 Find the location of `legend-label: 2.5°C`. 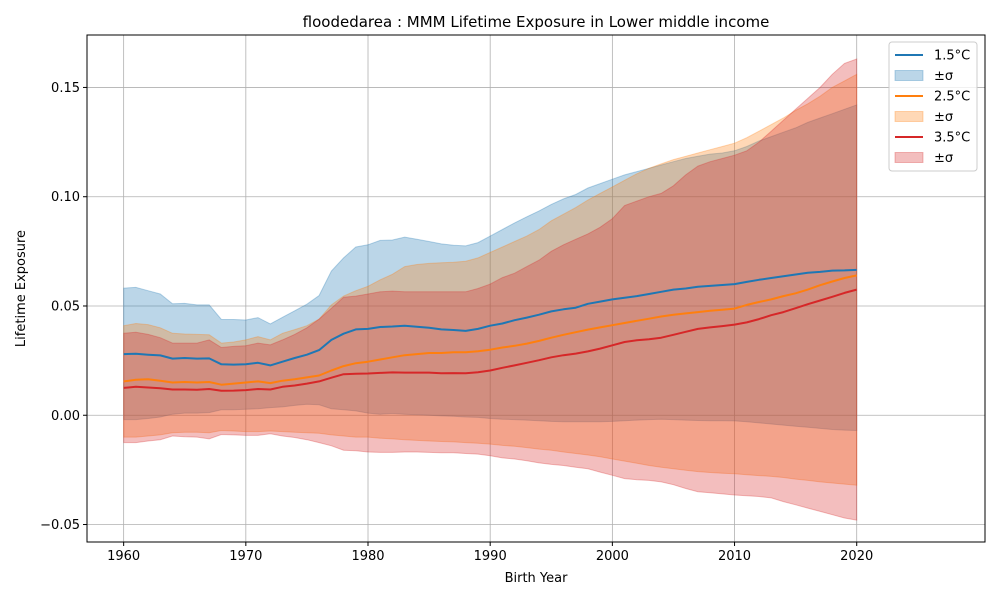

legend-label: 2.5°C is located at coordinates (952, 97).